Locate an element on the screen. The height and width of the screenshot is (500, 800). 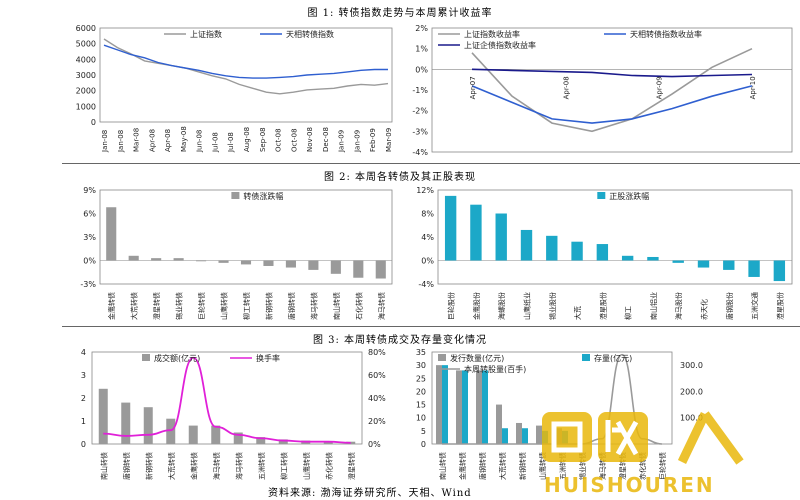
y-tick-label: 0 is located at coordinates (83, 444).